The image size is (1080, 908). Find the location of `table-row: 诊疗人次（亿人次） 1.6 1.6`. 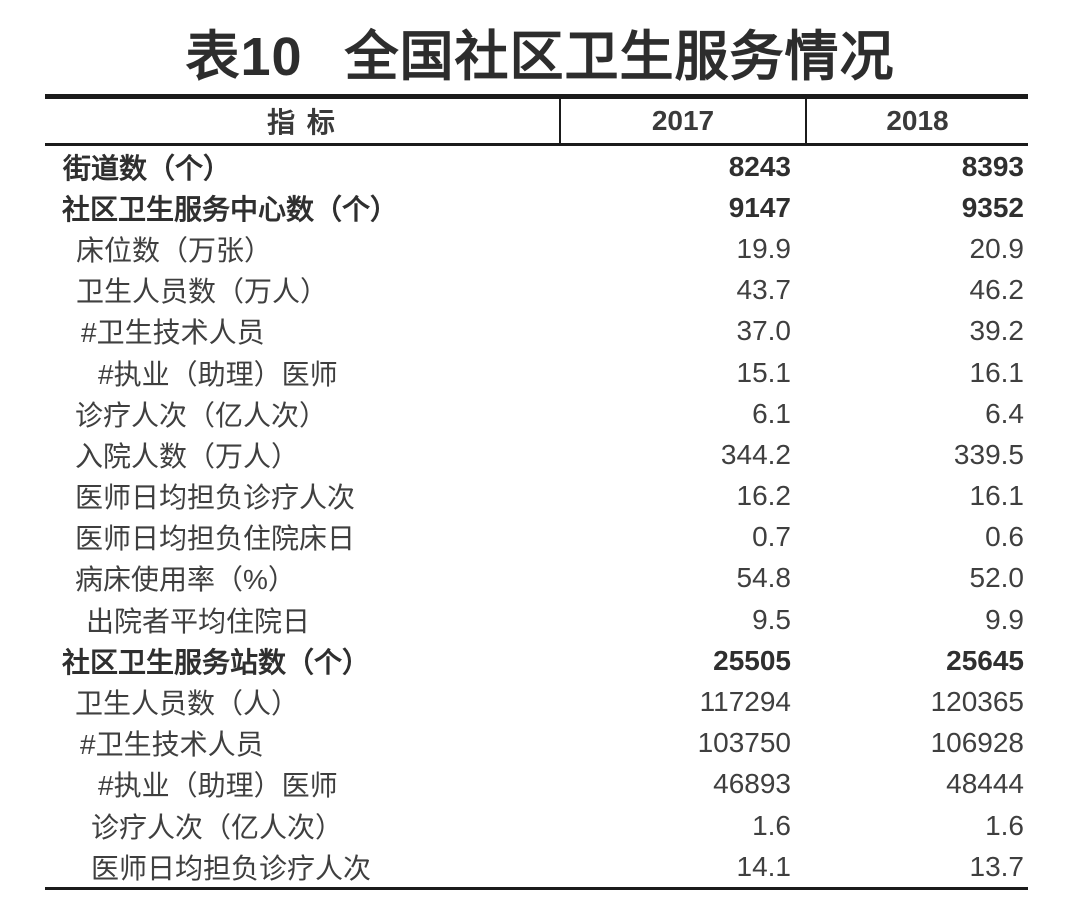

table-row: 诊疗人次（亿人次） 1.6 1.6 is located at coordinates (536, 825).